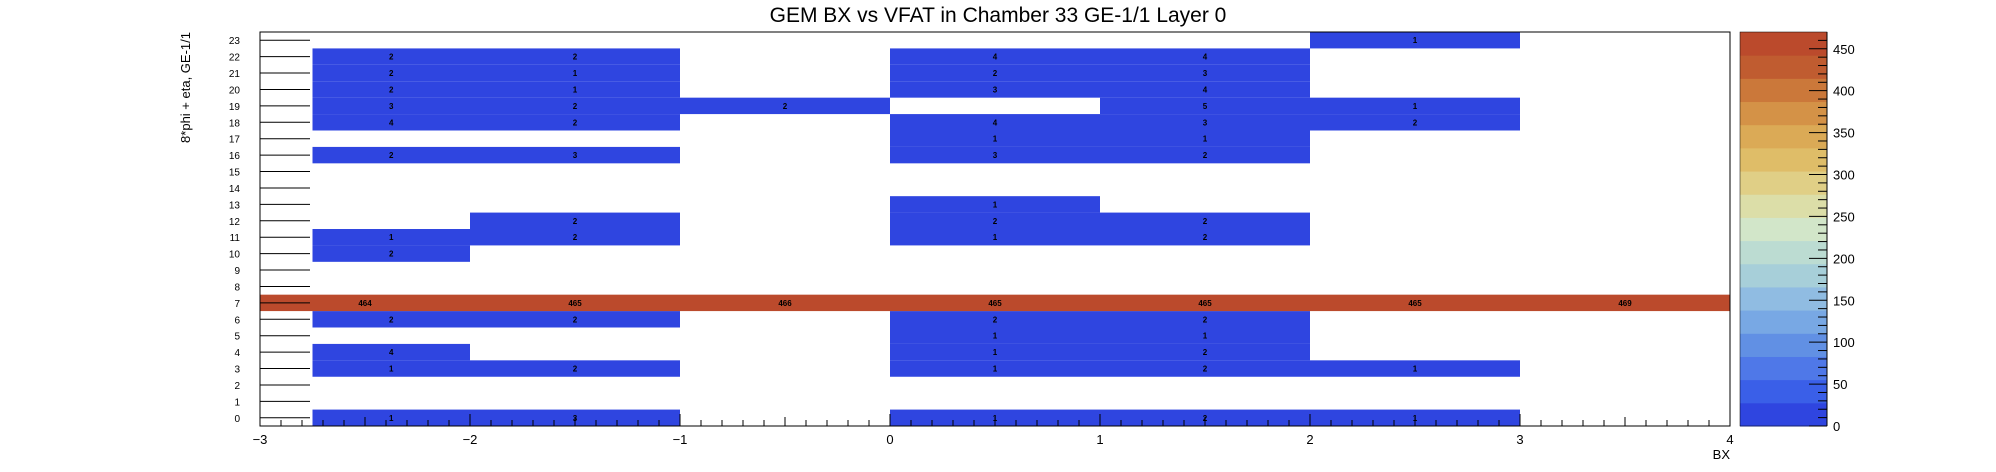 This screenshot has width=1996, height=472. I want to click on y-tick-label: 2, so click(237, 386).